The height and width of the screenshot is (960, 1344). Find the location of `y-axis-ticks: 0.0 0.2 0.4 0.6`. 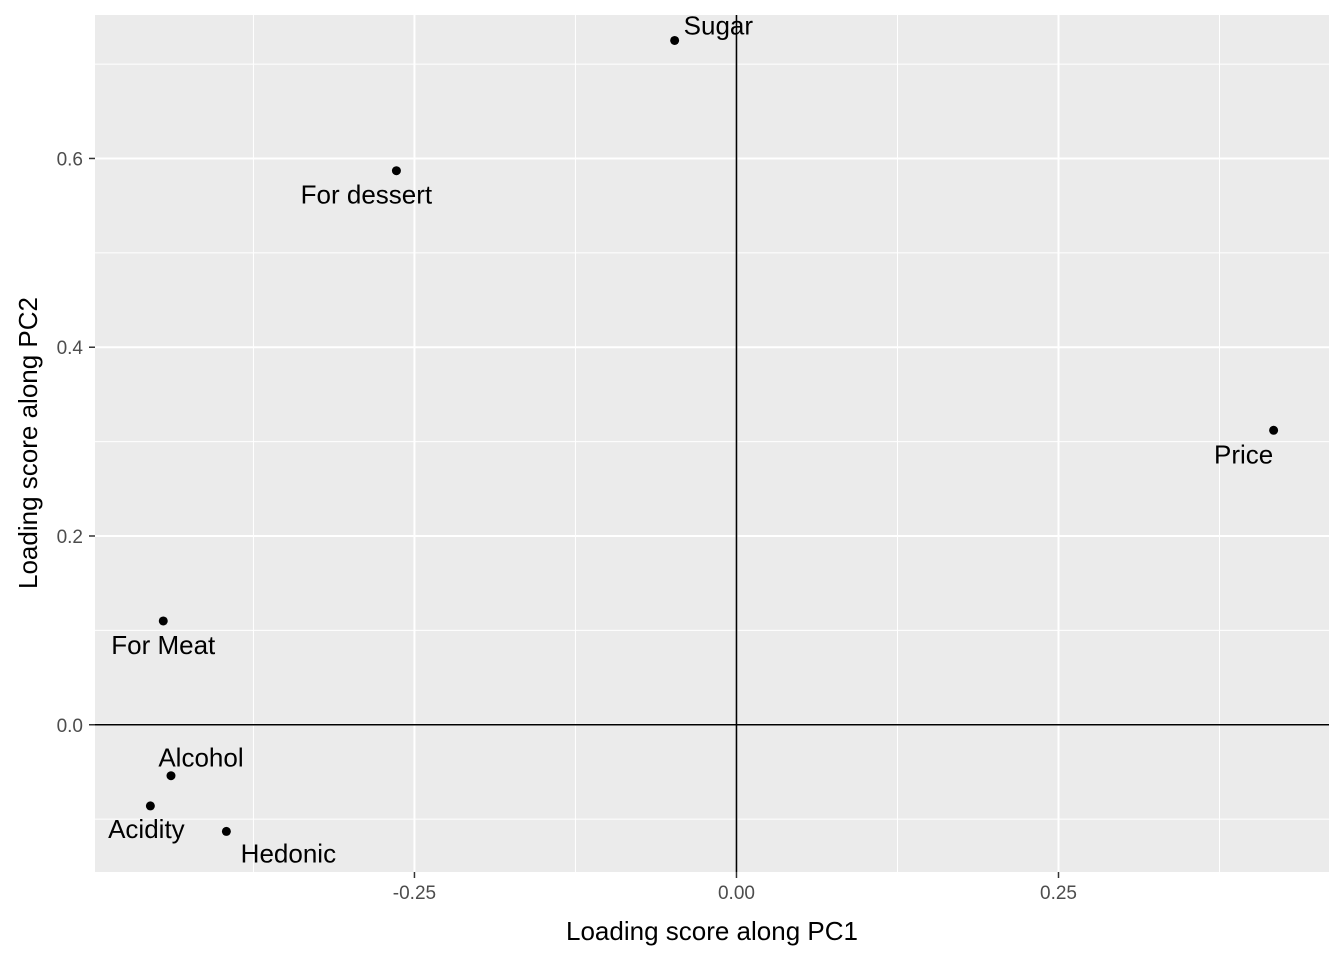

y-axis-ticks: 0.0 0.2 0.4 0.6 is located at coordinates (76, 443).